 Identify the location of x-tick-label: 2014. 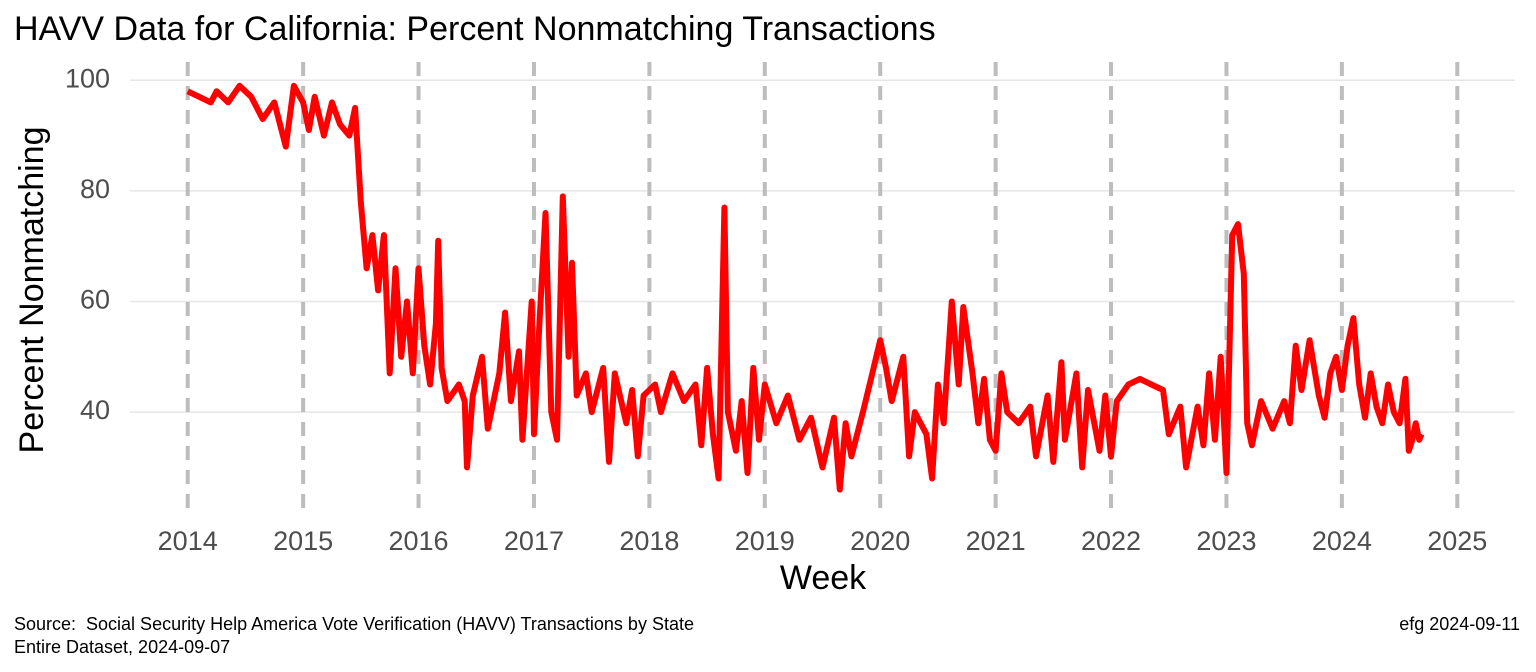
(188, 541).